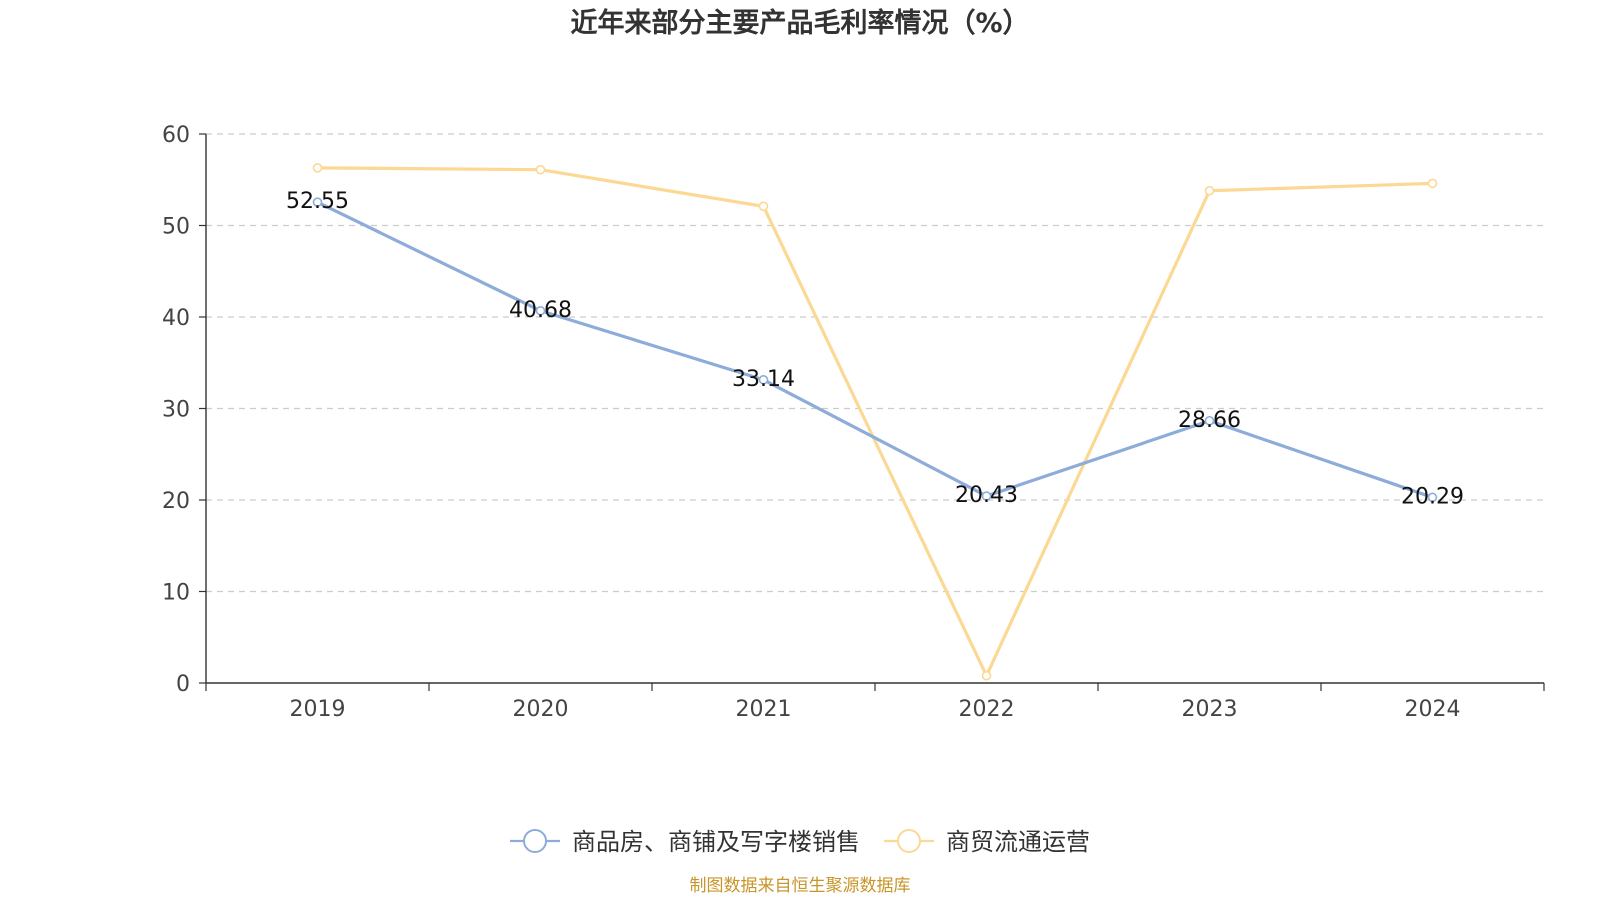  I want to click on legend-item-1: 商贸流通运营, so click(987, 842).